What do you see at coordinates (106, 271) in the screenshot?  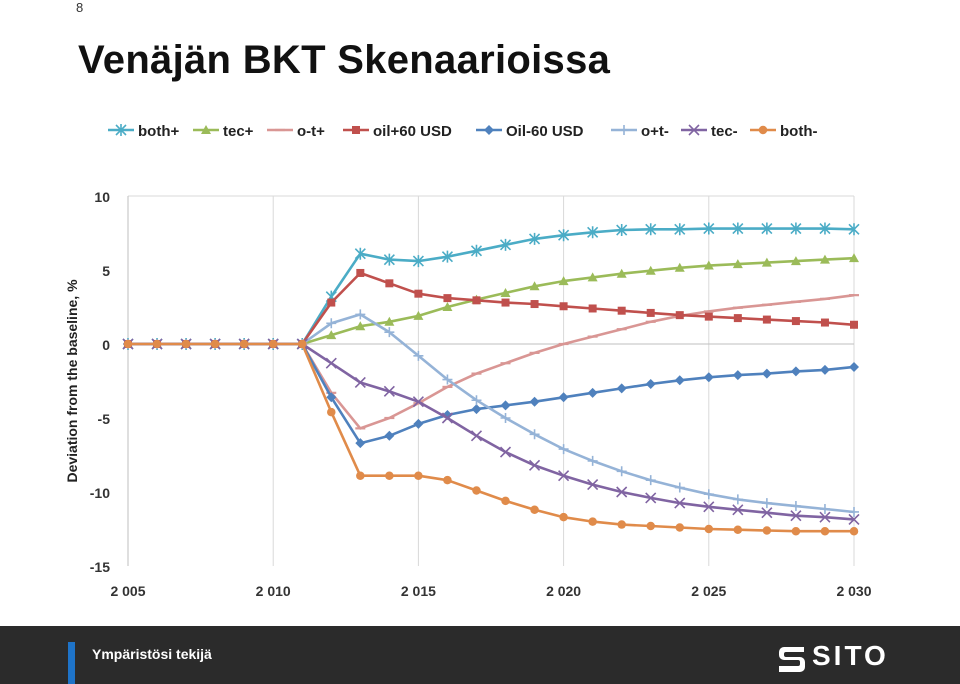 I see `y-tick-label: 5` at bounding box center [106, 271].